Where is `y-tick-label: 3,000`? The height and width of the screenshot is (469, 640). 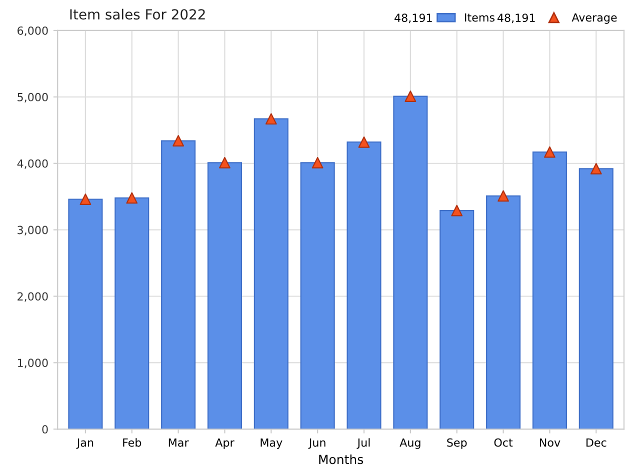 y-tick-label: 3,000 is located at coordinates (33, 231).